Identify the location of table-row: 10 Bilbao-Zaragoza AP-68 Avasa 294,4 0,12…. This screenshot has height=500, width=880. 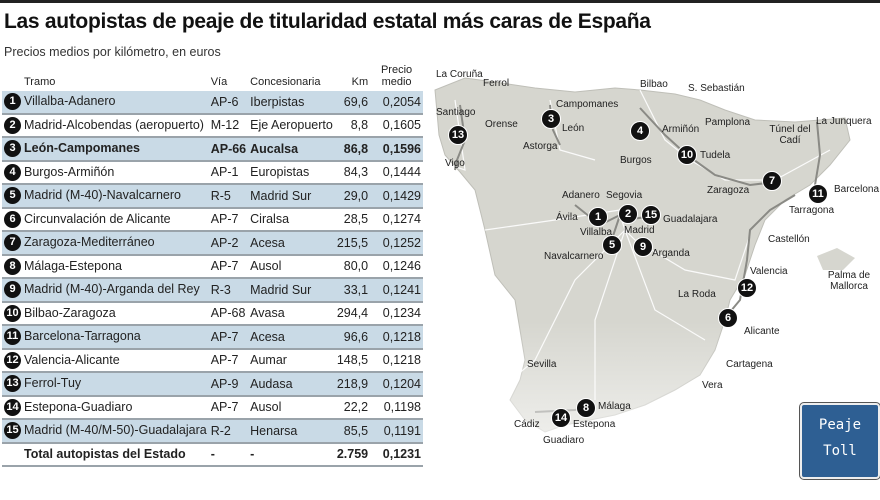
(212, 313).